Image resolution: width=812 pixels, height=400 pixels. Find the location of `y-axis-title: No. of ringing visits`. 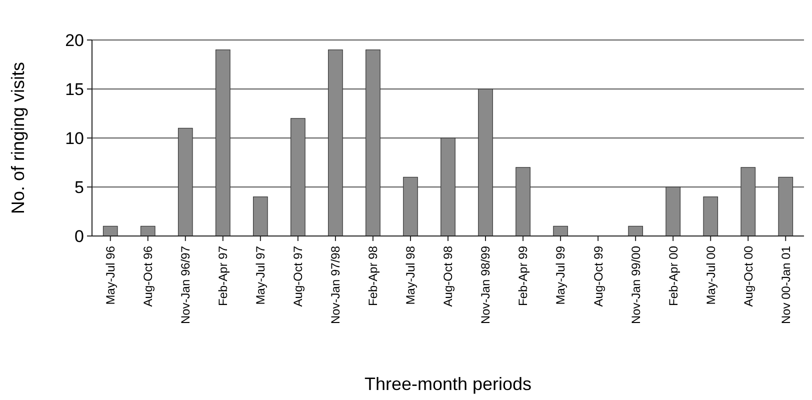

y-axis-title: No. of ringing visits is located at coordinates (18, 138).